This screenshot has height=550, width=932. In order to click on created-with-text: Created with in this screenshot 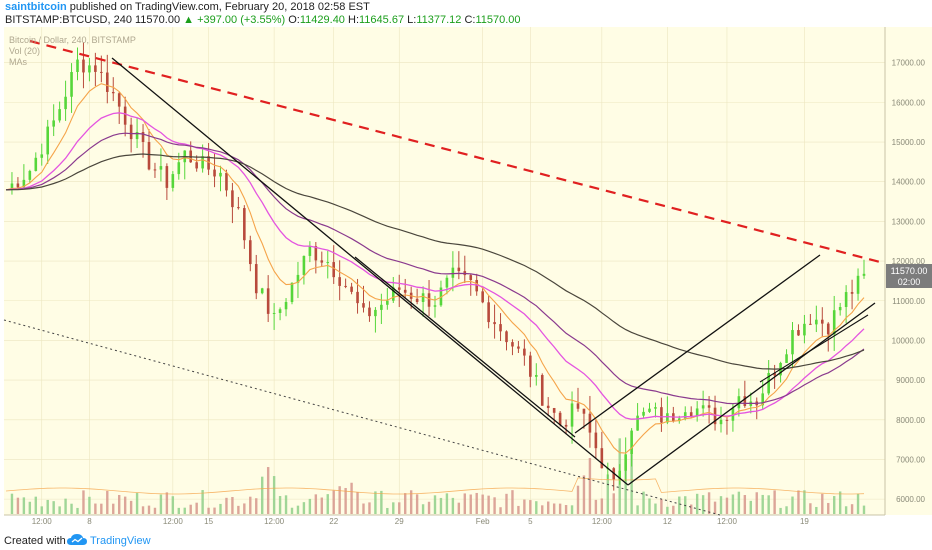, I will do `click(35, 541)`.